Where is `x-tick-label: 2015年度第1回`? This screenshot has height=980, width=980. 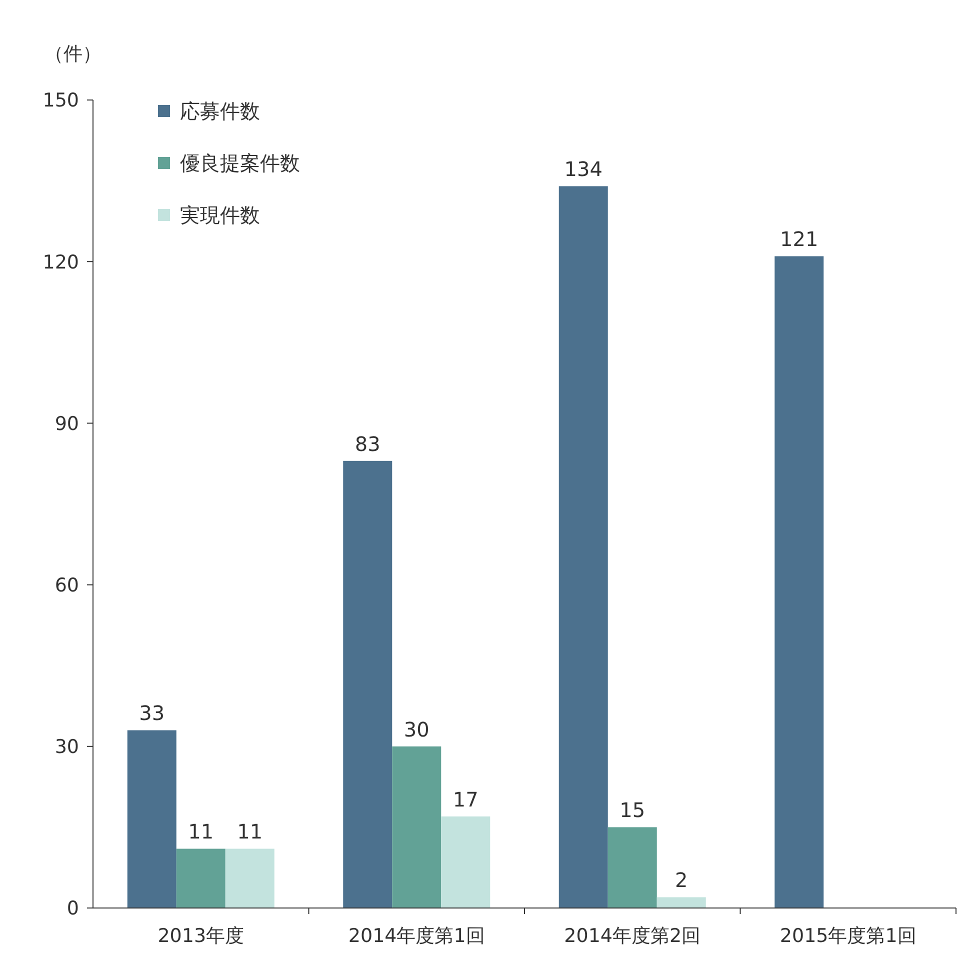
x-tick-label: 2015年度第1回 is located at coordinates (848, 936).